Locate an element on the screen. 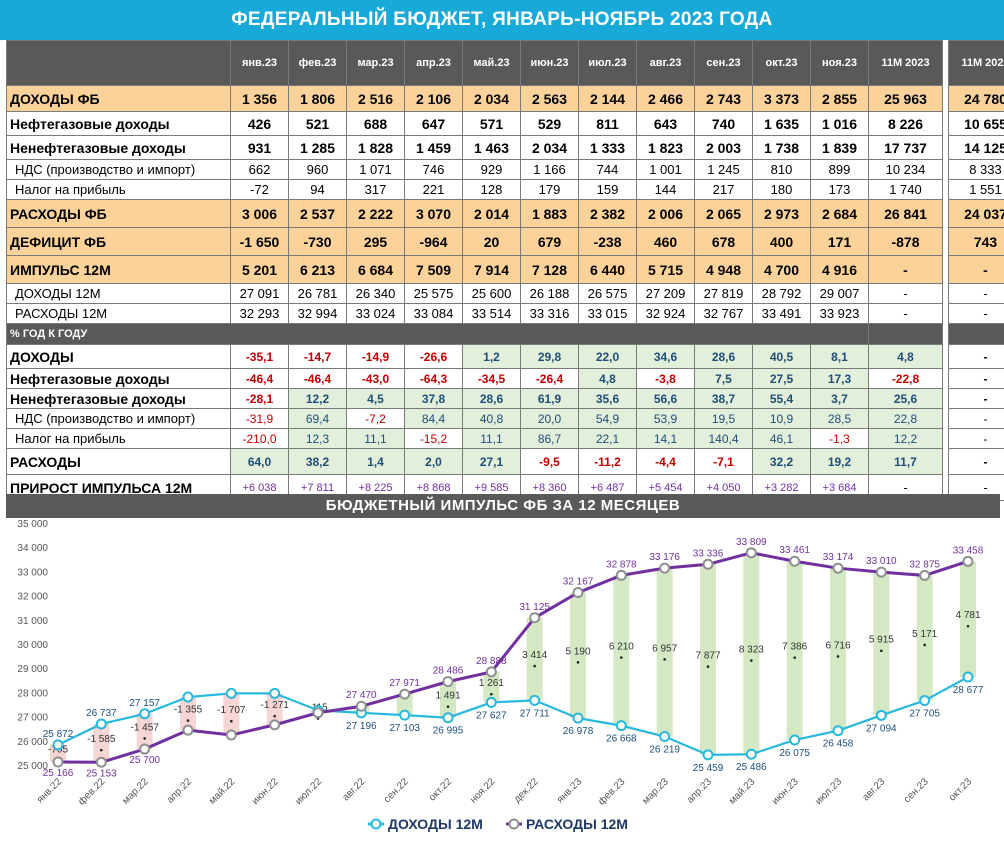 The width and height of the screenshot is (1004, 843). total-cell: 24 780 is located at coordinates (976, 98).